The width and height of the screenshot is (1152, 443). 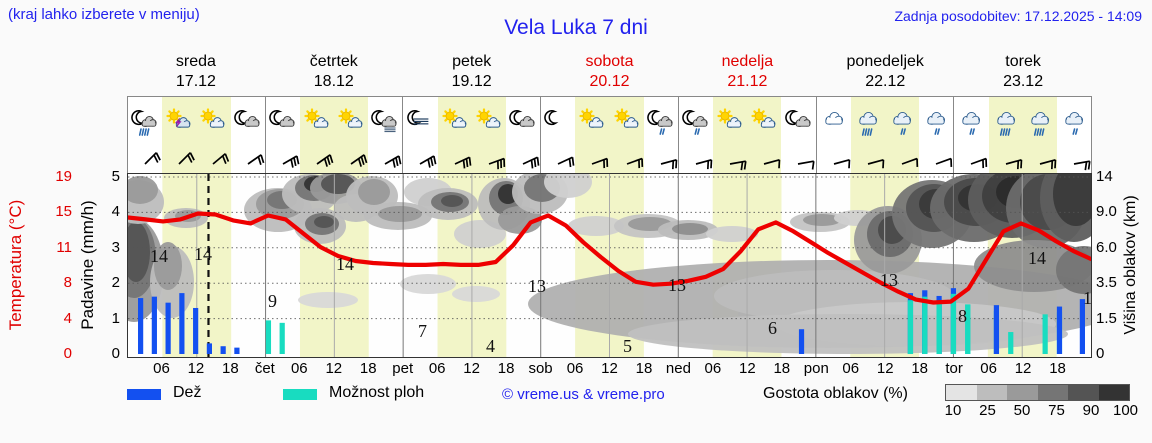 I want to click on day-date: 23.12, so click(x=1023, y=81).